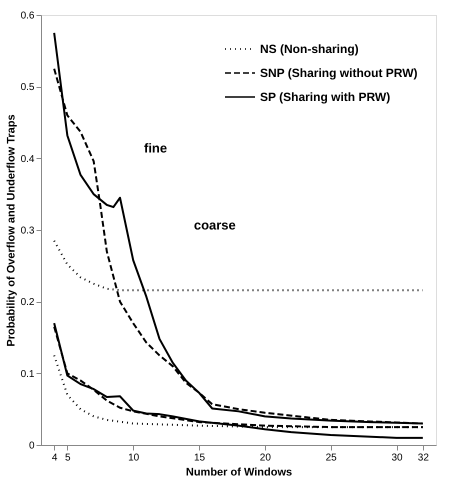 The width and height of the screenshot is (471, 502). Describe the element at coordinates (55, 458) in the screenshot. I see `x-tick-label: 4` at that location.